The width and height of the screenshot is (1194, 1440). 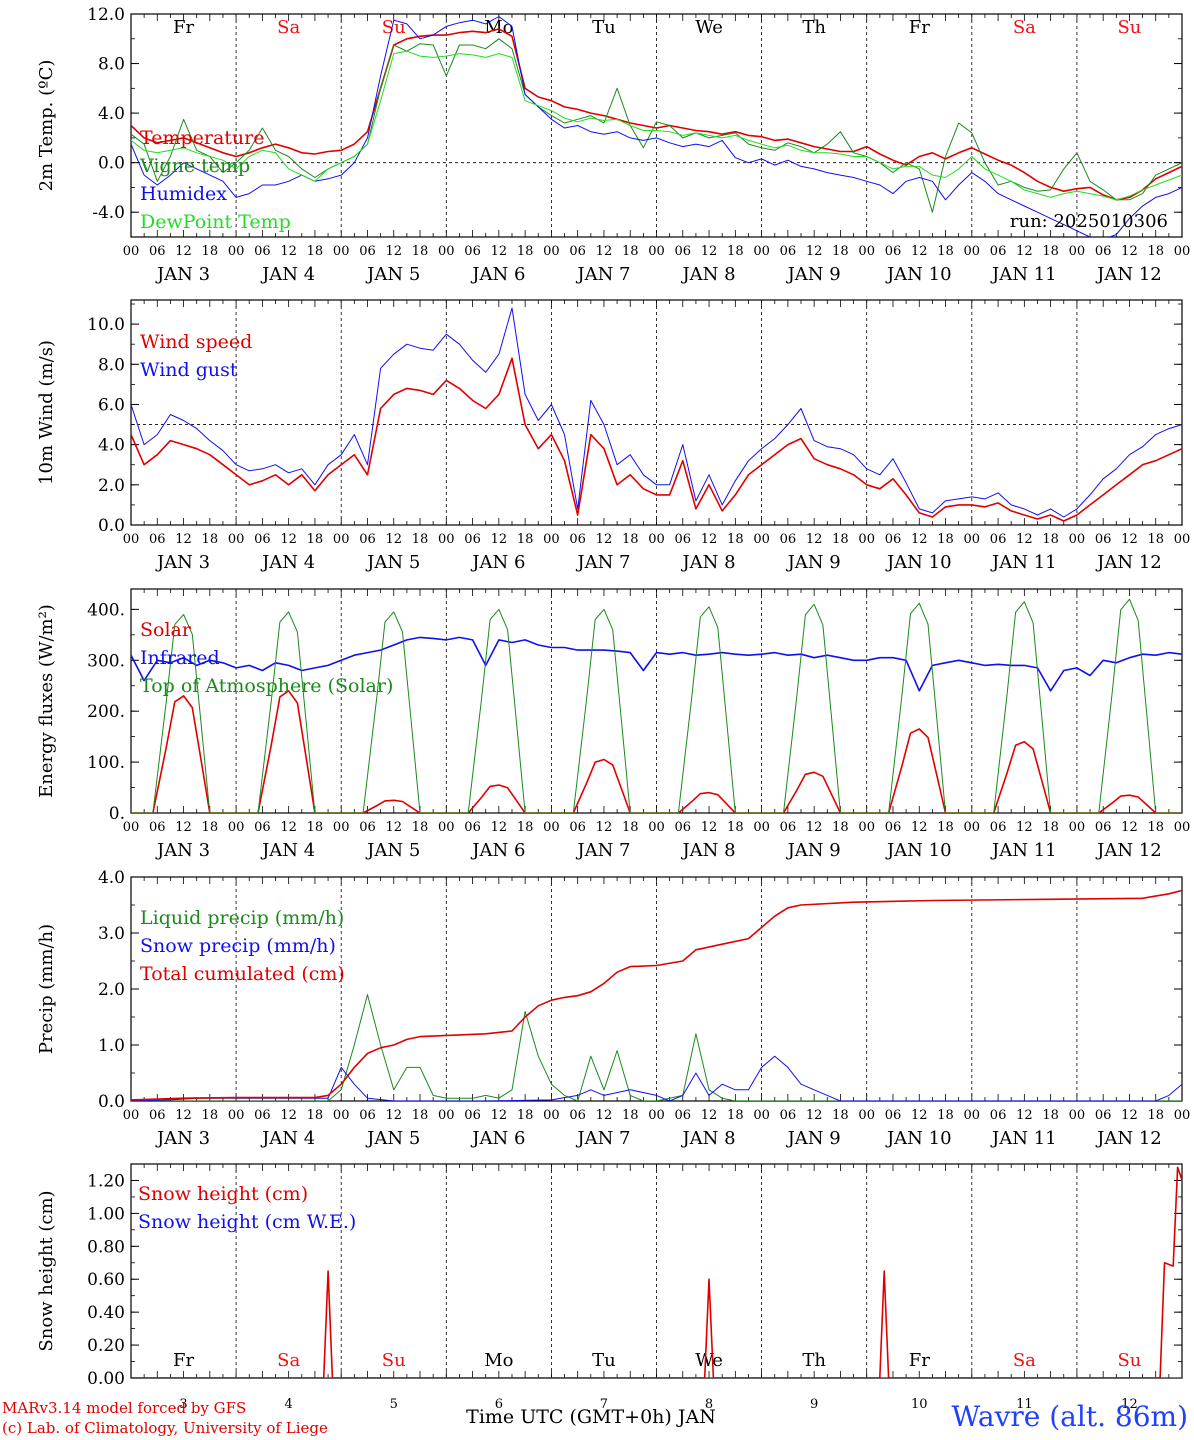 I want to click on legend-entry: Total cumulated (cm), so click(x=242, y=974).